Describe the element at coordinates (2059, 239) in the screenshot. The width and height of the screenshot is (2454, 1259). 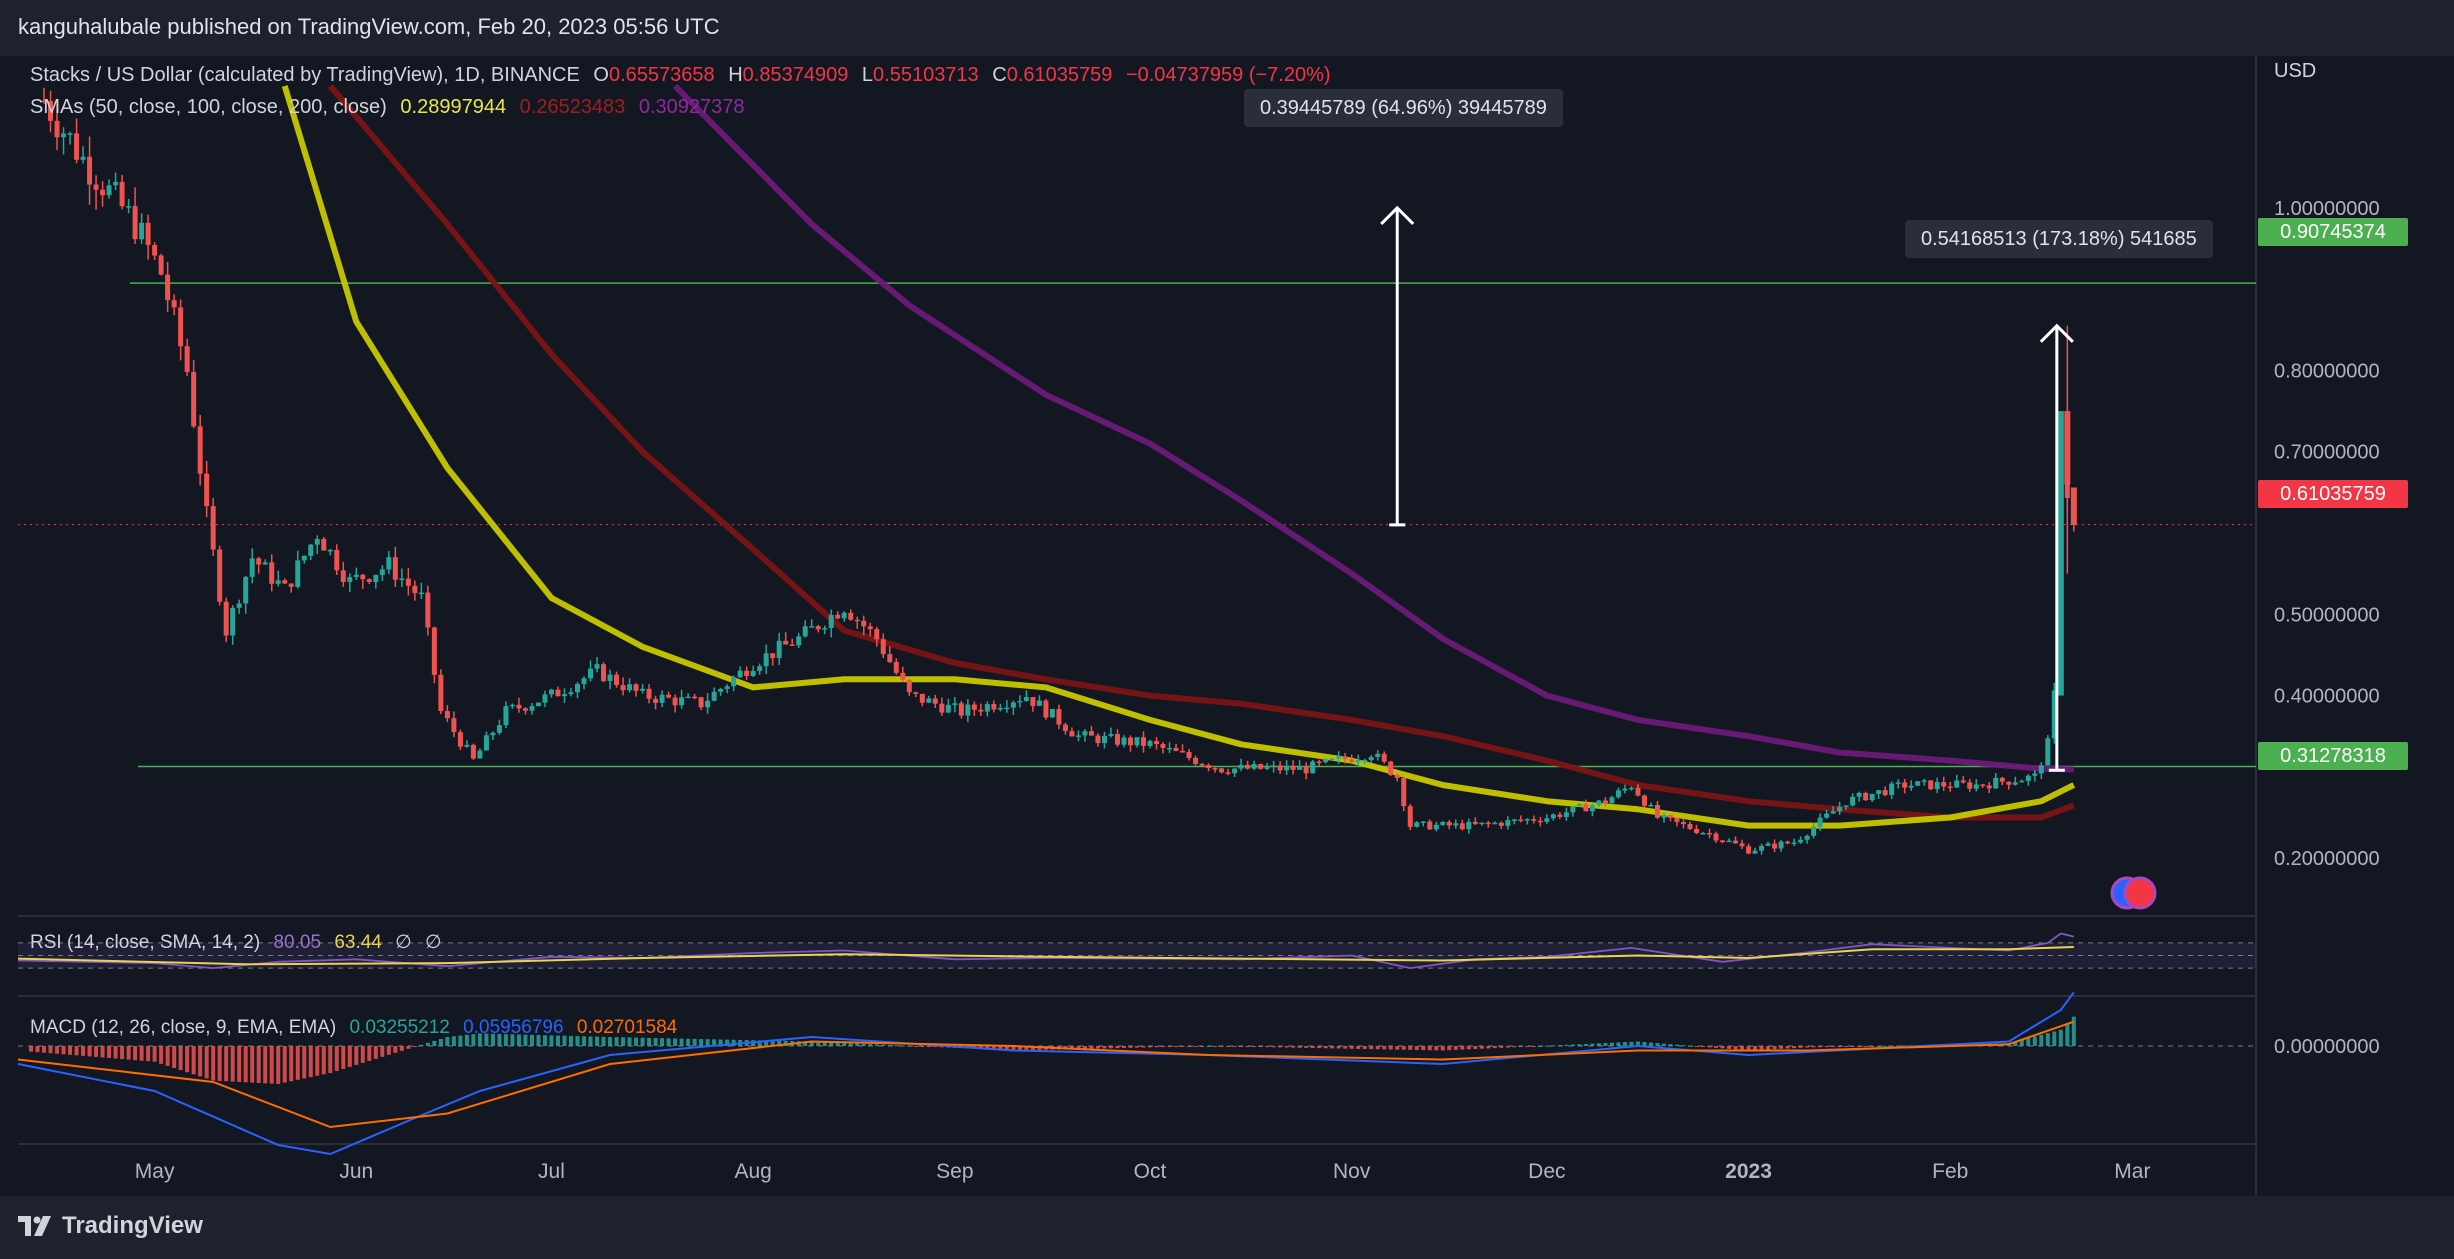
I see `rally-measure-callout: 0.54168513 (173.18%) 541685` at that location.